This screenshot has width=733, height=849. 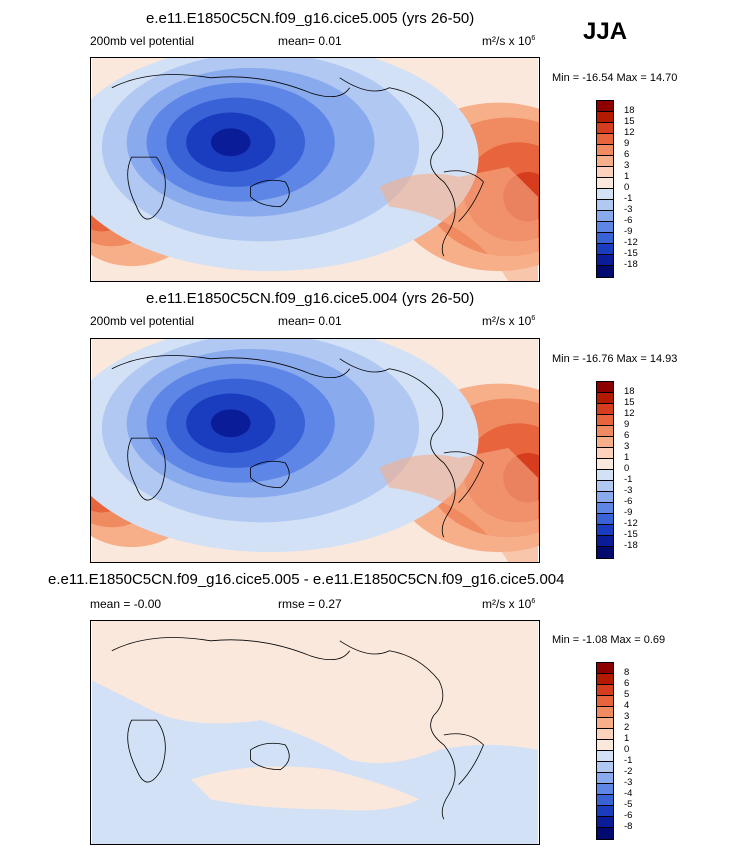 I want to click on colorbar-tick-label: 5, so click(x=627, y=694).